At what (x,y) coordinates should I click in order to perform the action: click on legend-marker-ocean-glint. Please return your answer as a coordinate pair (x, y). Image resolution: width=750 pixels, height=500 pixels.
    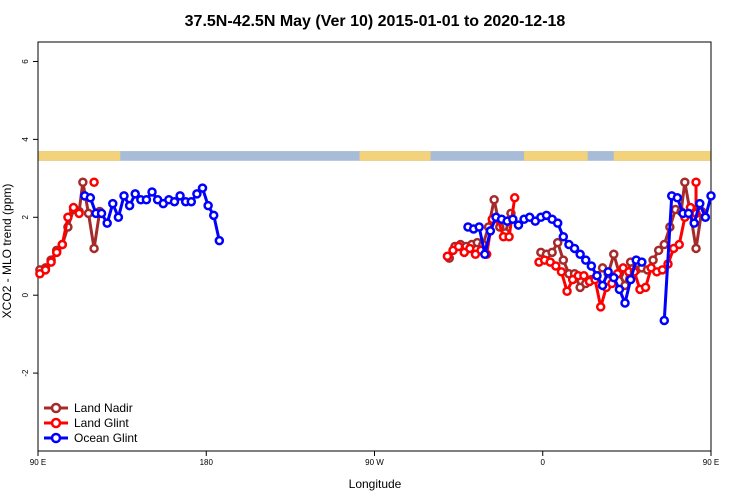
    Looking at the image, I should click on (56, 438).